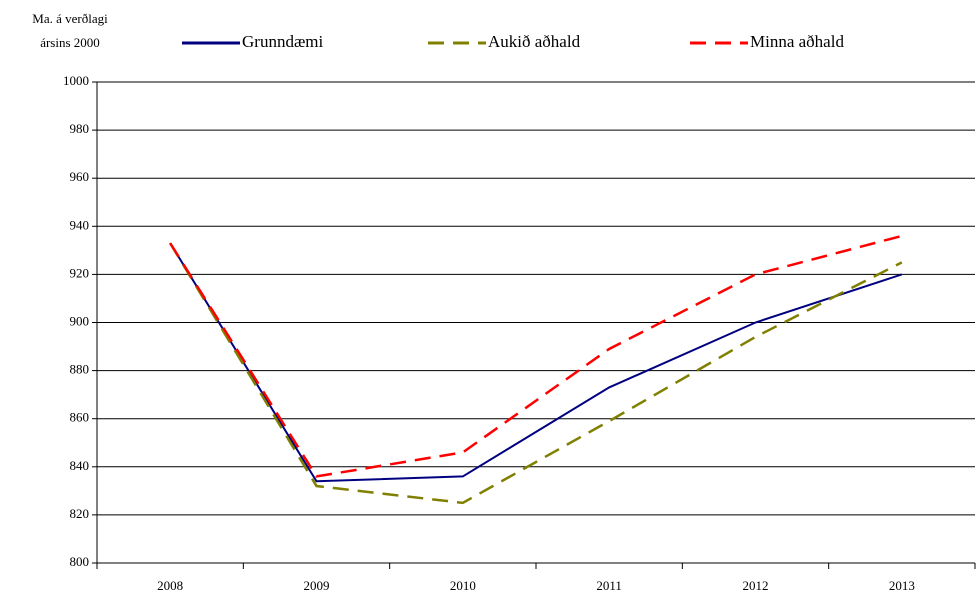 Image resolution: width=979 pixels, height=599 pixels. What do you see at coordinates (80, 369) in the screenshot?
I see `y-tick-label: 880` at bounding box center [80, 369].